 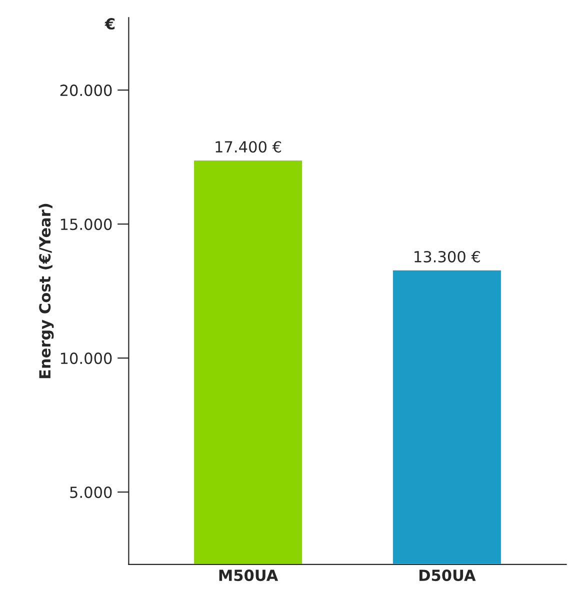 I want to click on y-tick-label: 15.000, so click(x=86, y=224).